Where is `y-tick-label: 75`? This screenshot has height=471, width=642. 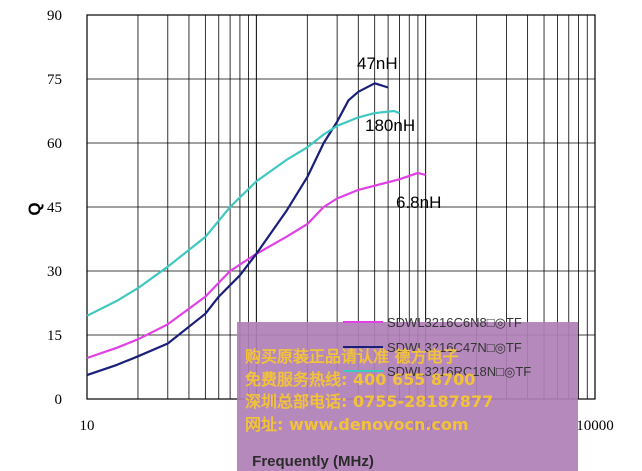
y-tick-label: 75 is located at coordinates (54, 80).